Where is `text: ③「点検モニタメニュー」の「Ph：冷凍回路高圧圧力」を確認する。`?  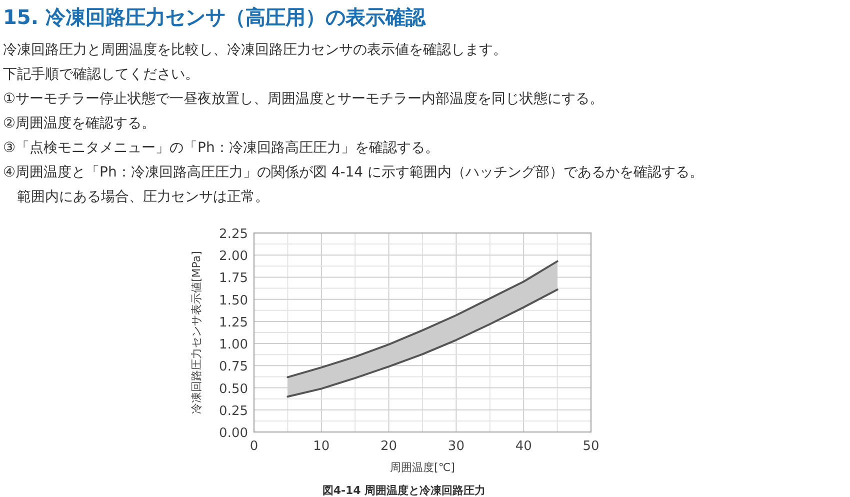 text: ③「点検モニタメニュー」の「Ph：冷凍回路高圧圧力」を確認する。 is located at coordinates (221, 148).